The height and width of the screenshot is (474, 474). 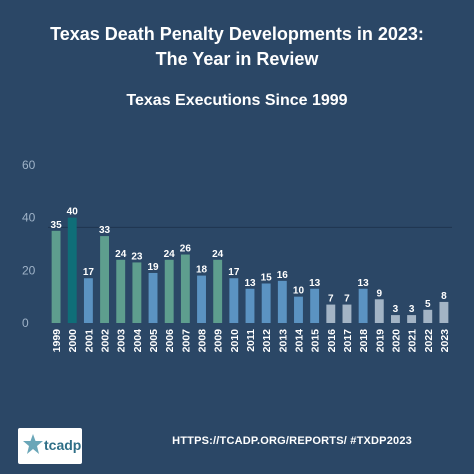 What do you see at coordinates (89, 272) in the screenshot?
I see `data-label-2001: 17` at bounding box center [89, 272].